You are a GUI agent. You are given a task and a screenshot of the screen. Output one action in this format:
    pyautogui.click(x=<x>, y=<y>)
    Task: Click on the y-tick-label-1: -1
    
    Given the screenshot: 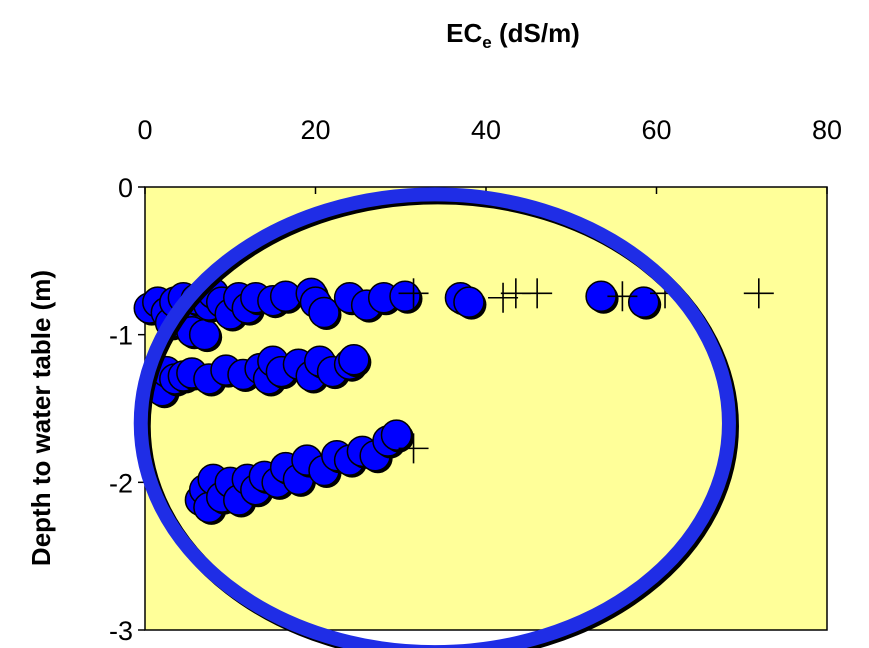 What is the action you would take?
    pyautogui.click(x=121, y=336)
    